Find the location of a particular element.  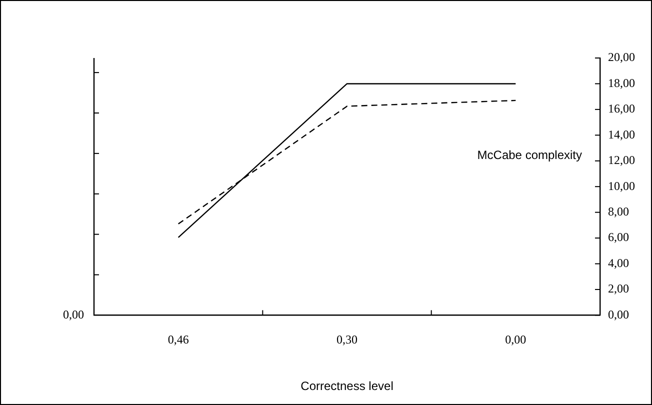

x-tick-label: 0,00 is located at coordinates (515, 339).